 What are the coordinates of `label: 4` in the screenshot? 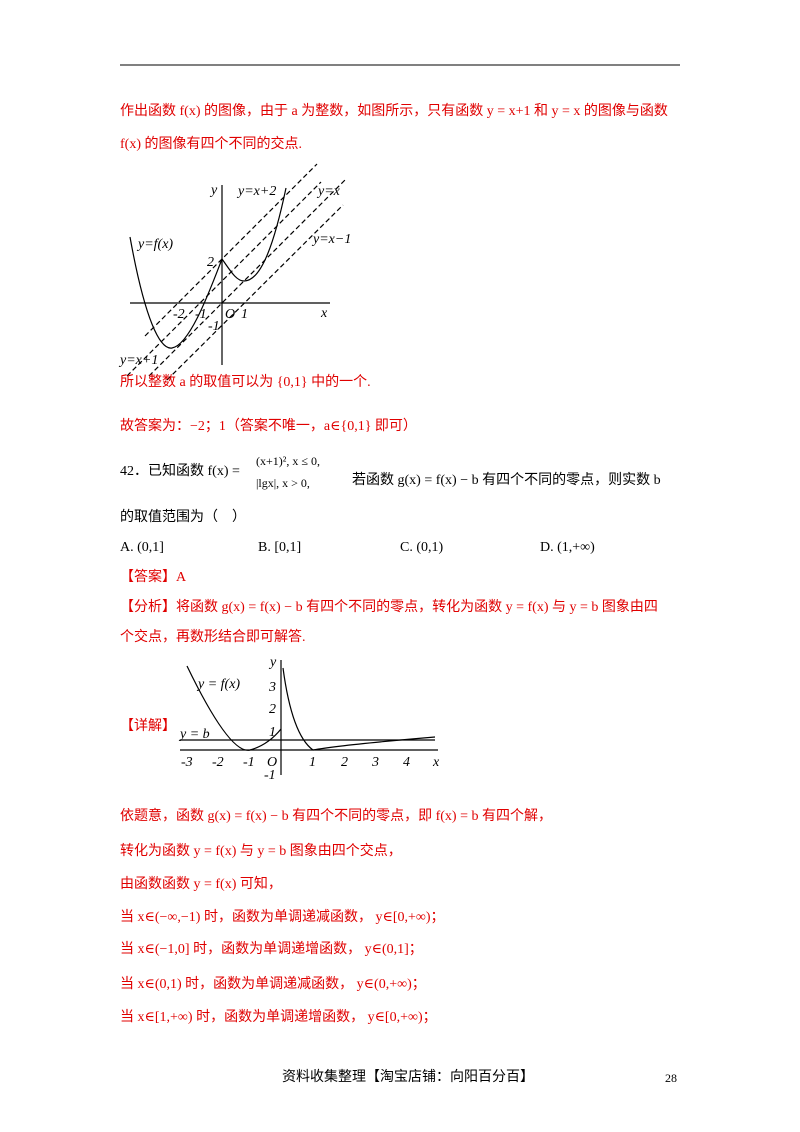 It's located at (406, 762).